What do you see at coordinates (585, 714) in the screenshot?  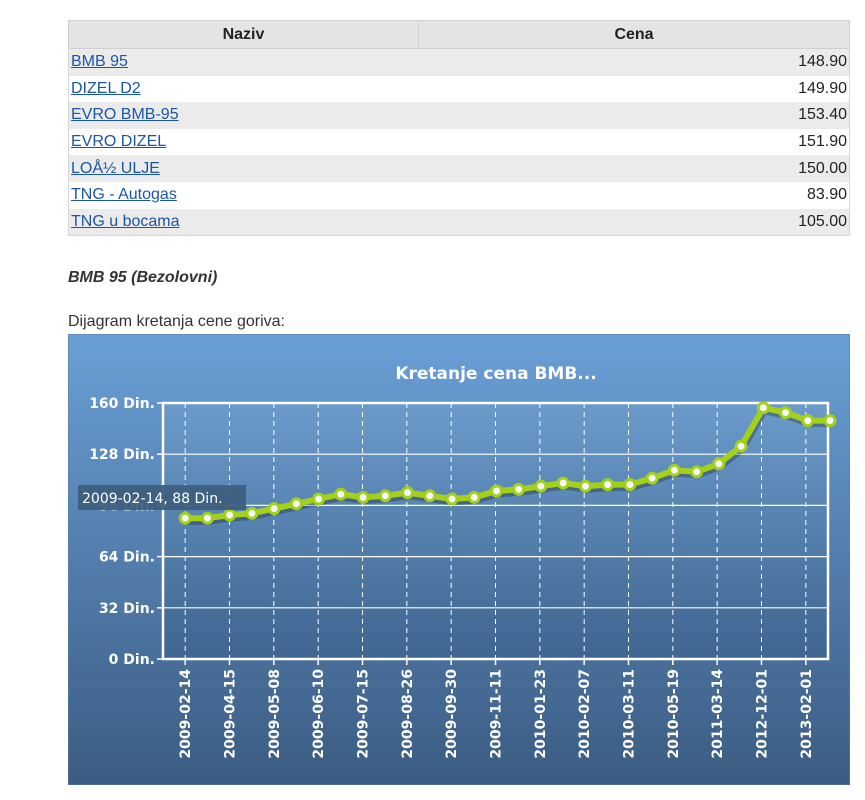 I see `x-tick-label: 2010-02-07` at bounding box center [585, 714].